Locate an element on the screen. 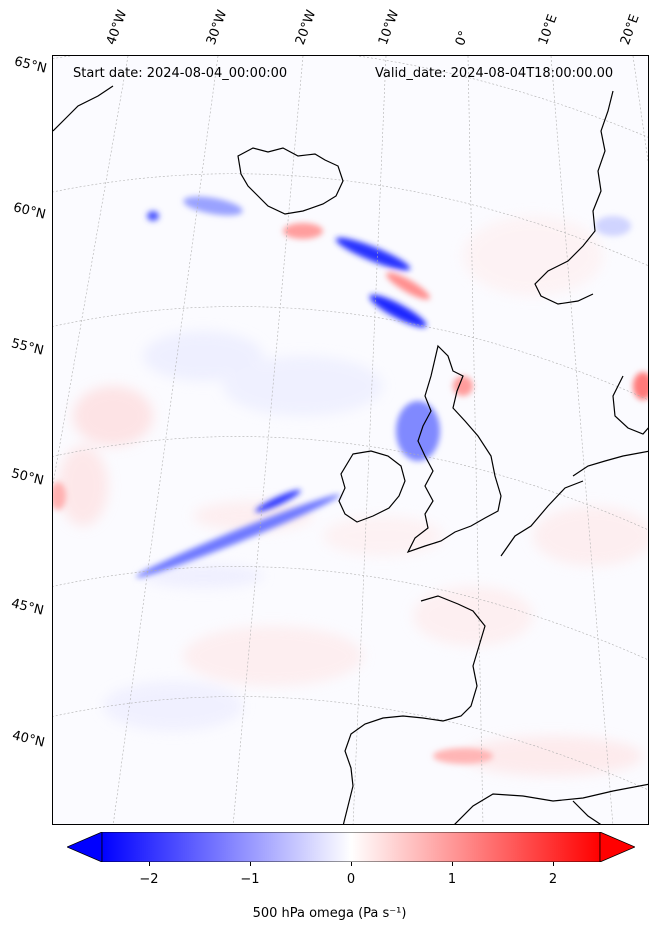  colorbar-tick-label-2: 2 is located at coordinates (553, 879).